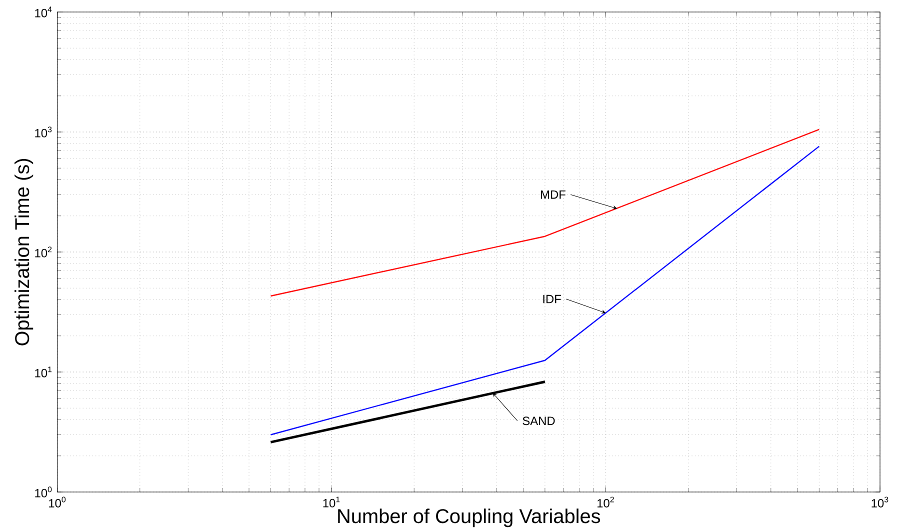 This screenshot has height=532, width=898. What do you see at coordinates (57, 502) in the screenshot?
I see `x-tick-label: 10$^{0}$` at bounding box center [57, 502].